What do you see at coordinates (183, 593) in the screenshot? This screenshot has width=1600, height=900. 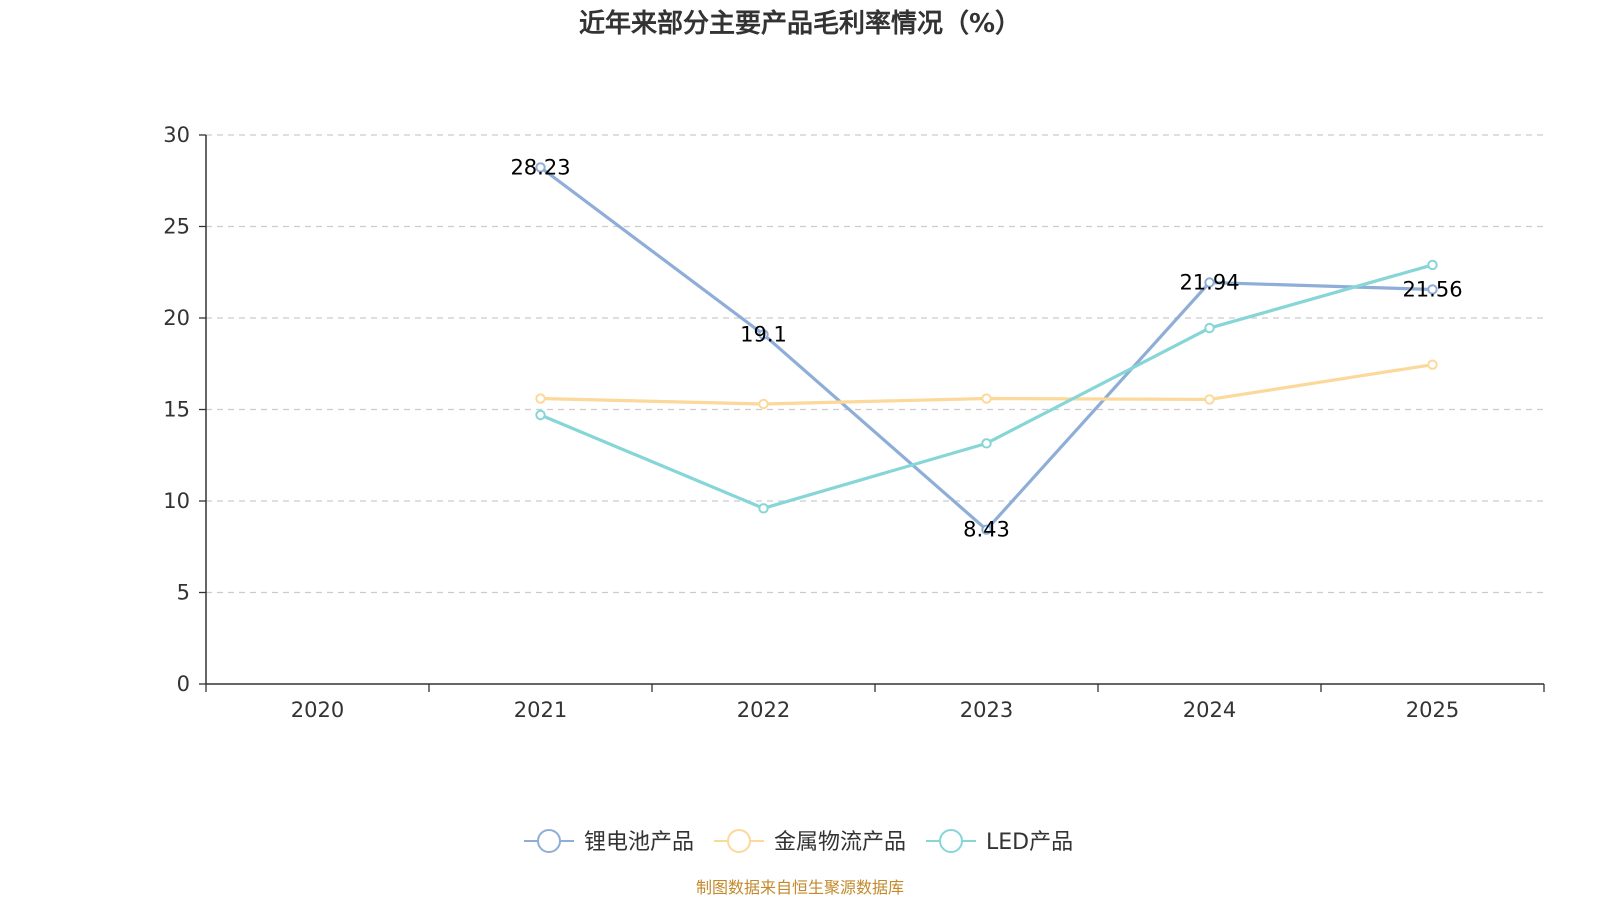 I see `y-tick-label: 5` at bounding box center [183, 593].